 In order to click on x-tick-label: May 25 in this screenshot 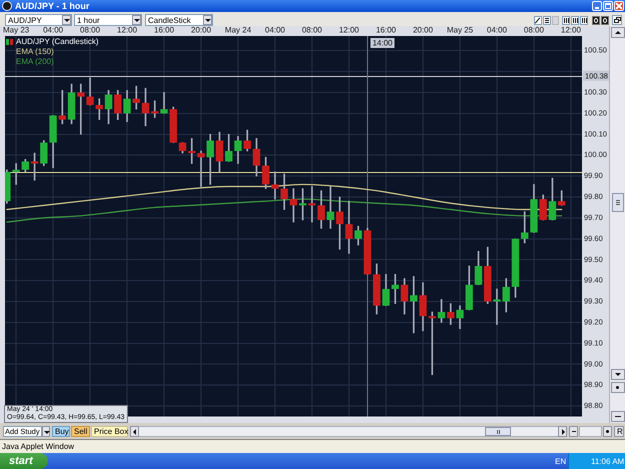, I will do `click(460, 29)`.